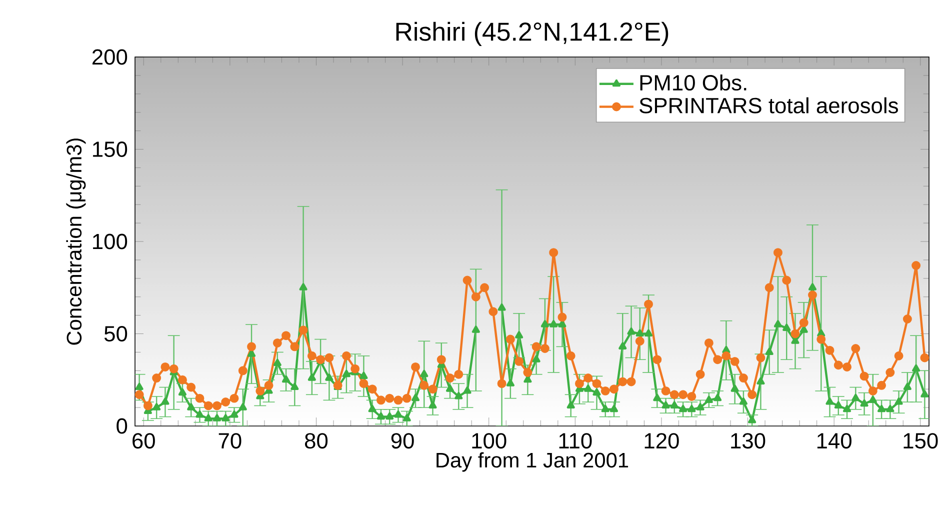  Describe the element at coordinates (489, 441) in the screenshot. I see `x-tick-label: 100` at that location.